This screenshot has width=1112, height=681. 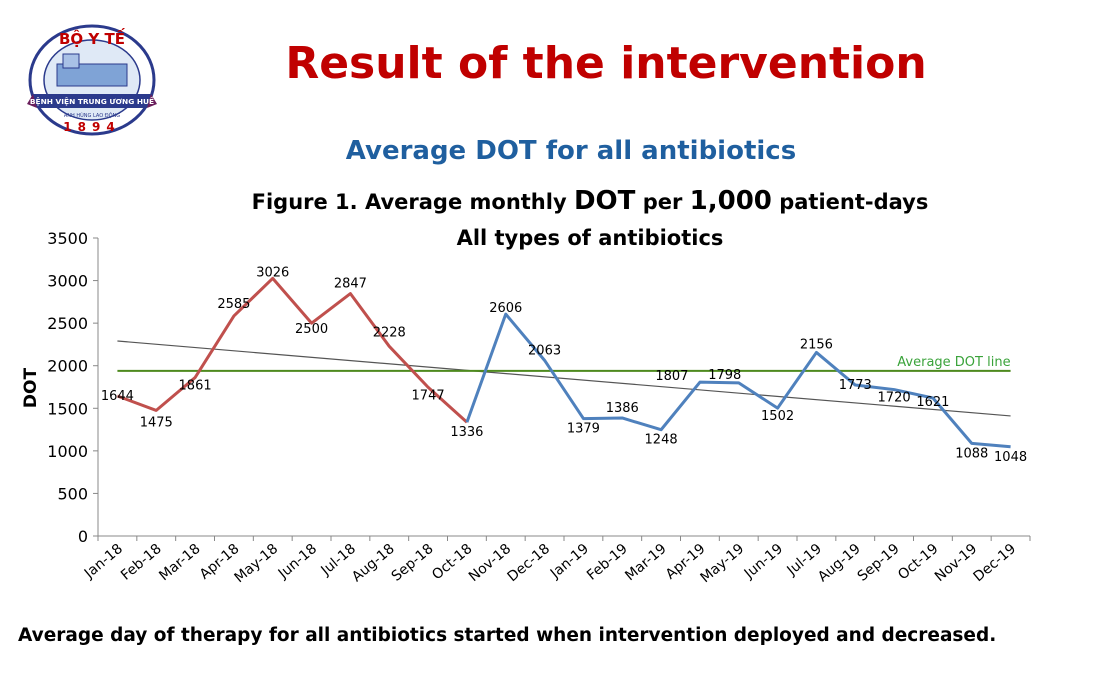 What do you see at coordinates (971, 453) in the screenshot?
I see `data-label: 1088` at bounding box center [971, 453].